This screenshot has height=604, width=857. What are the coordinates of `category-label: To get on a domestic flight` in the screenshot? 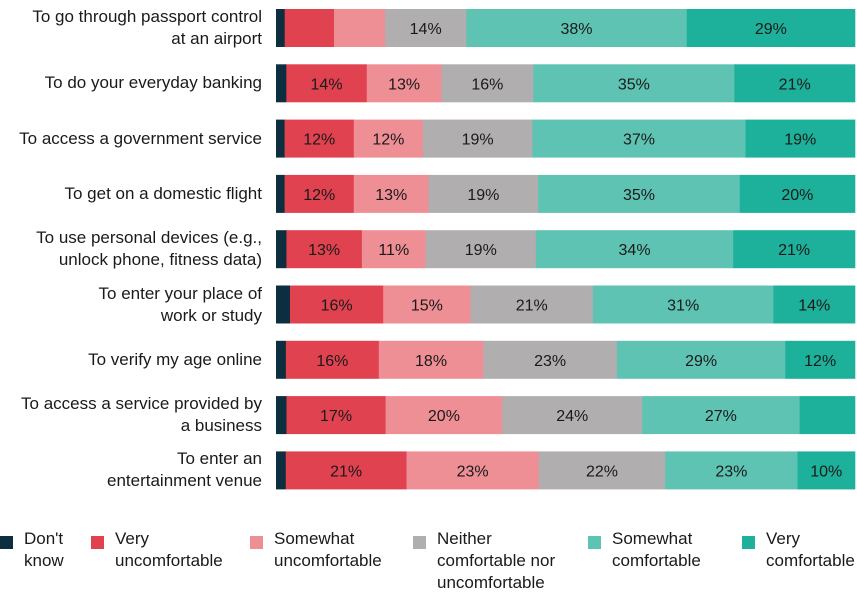 It's located at (163, 193).